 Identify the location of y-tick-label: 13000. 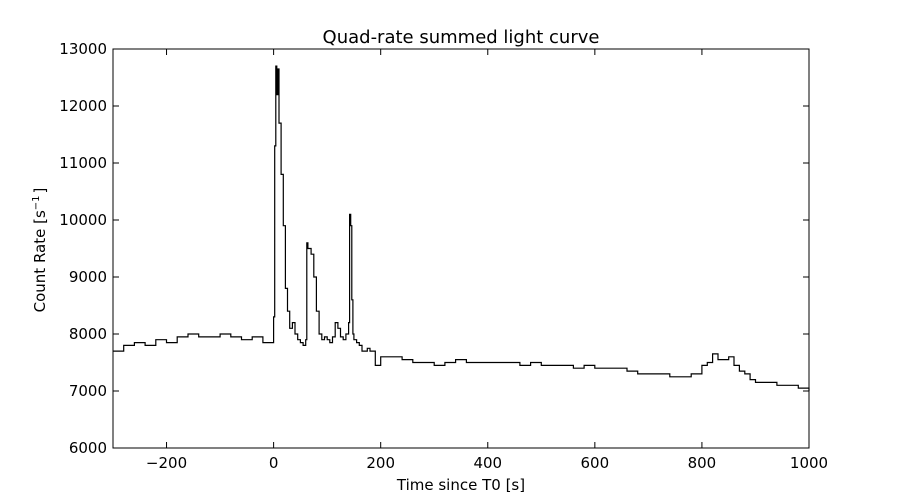
(83, 49).